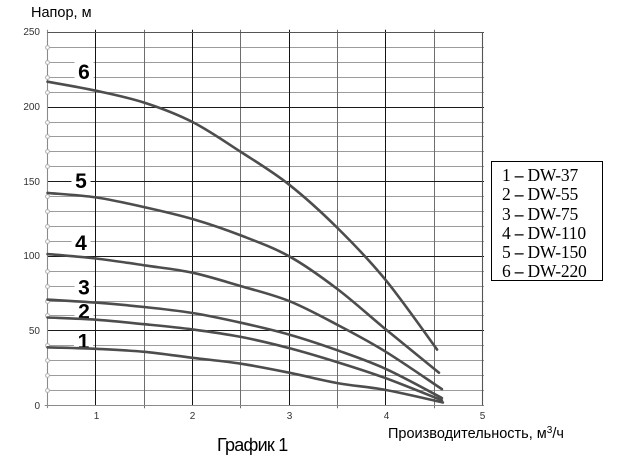 The height and width of the screenshot is (459, 617). Describe the element at coordinates (84, 342) in the screenshot. I see `svg-text: 1` at that location.